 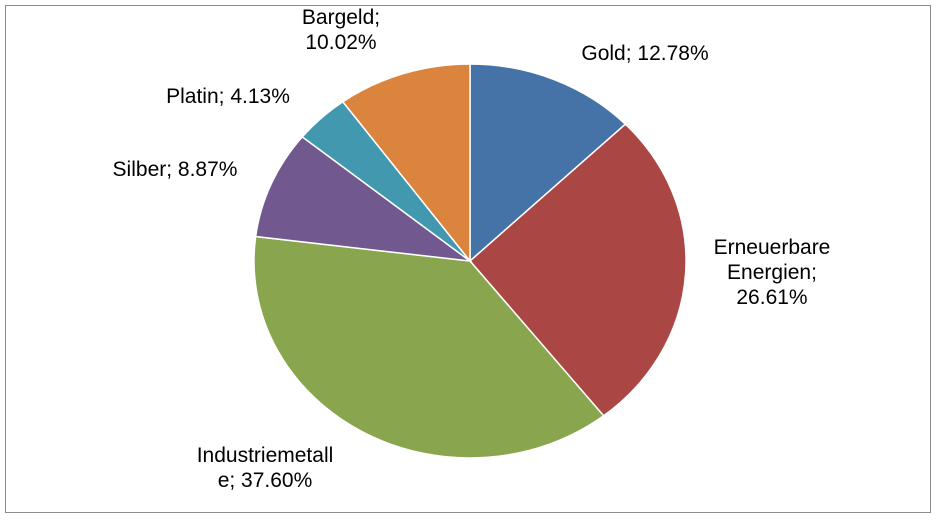 I want to click on data-label-gold: Gold; 12.78%, so click(x=644, y=53).